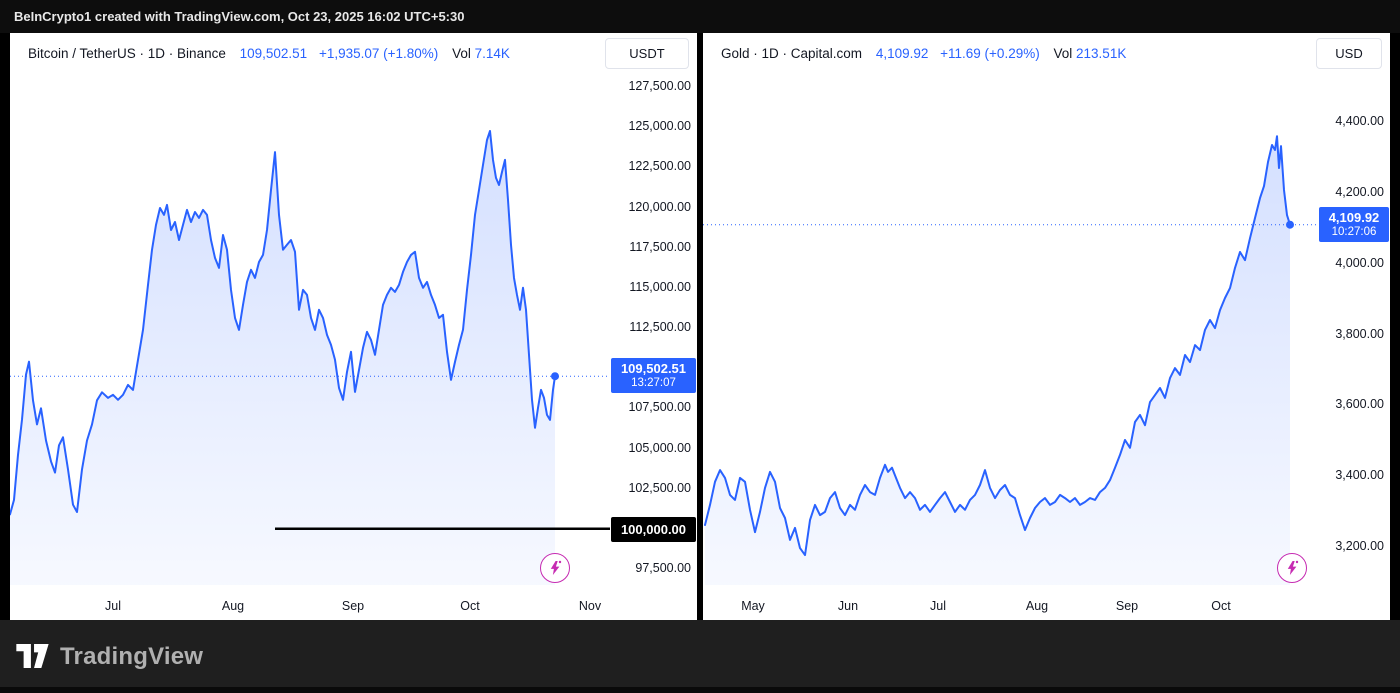 This screenshot has height=693, width=1400. I want to click on x-axis-tick: May, so click(753, 606).